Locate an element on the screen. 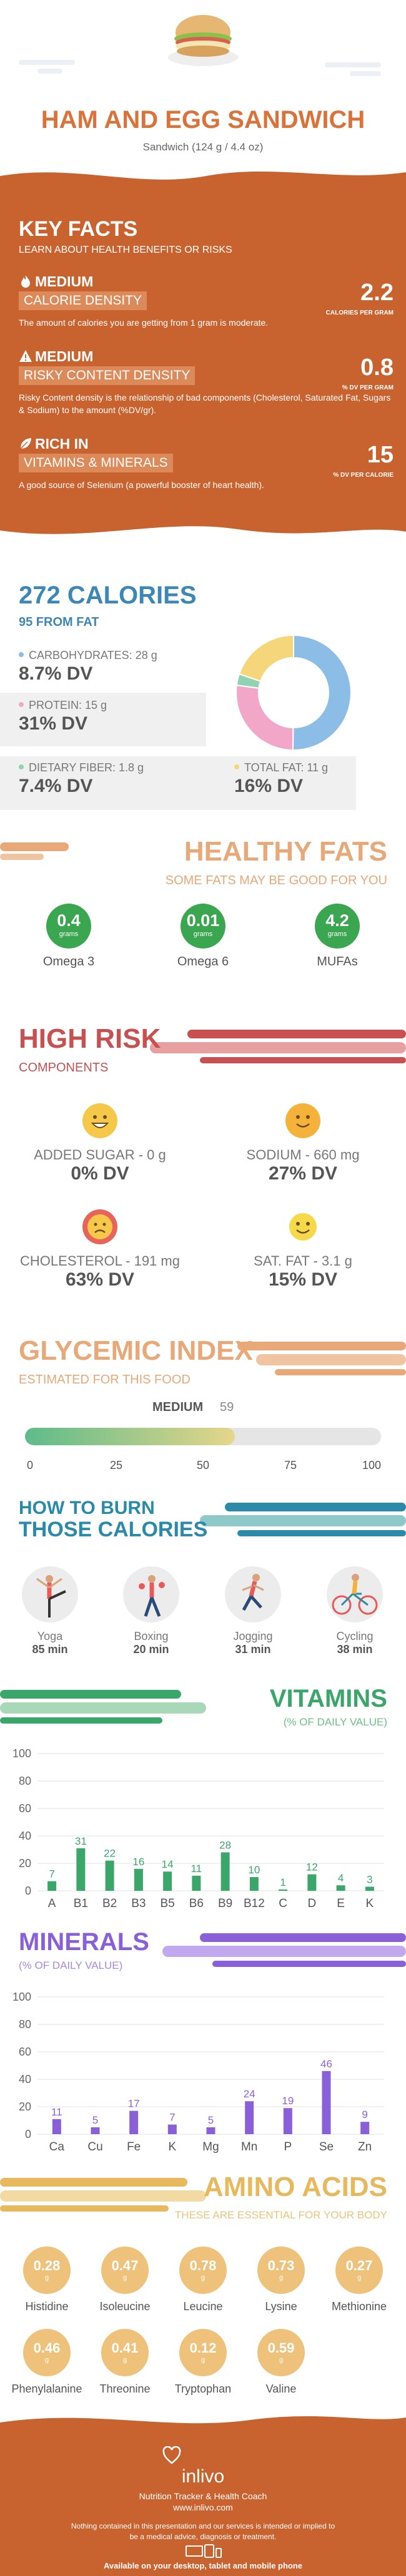 The width and height of the screenshot is (406, 2576). x-tick-label: B9 is located at coordinates (225, 1903).